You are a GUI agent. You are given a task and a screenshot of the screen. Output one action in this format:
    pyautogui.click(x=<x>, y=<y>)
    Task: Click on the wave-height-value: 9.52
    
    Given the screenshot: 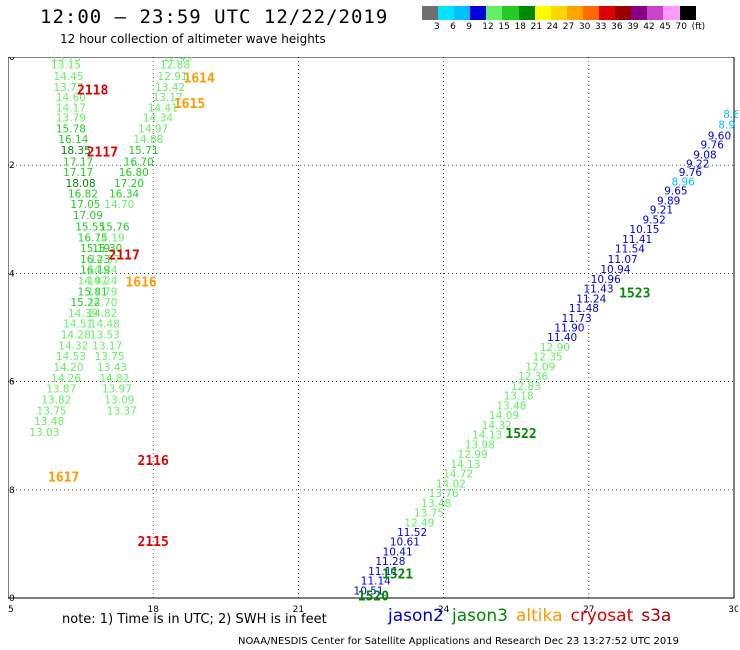 What is the action you would take?
    pyautogui.click(x=653, y=220)
    